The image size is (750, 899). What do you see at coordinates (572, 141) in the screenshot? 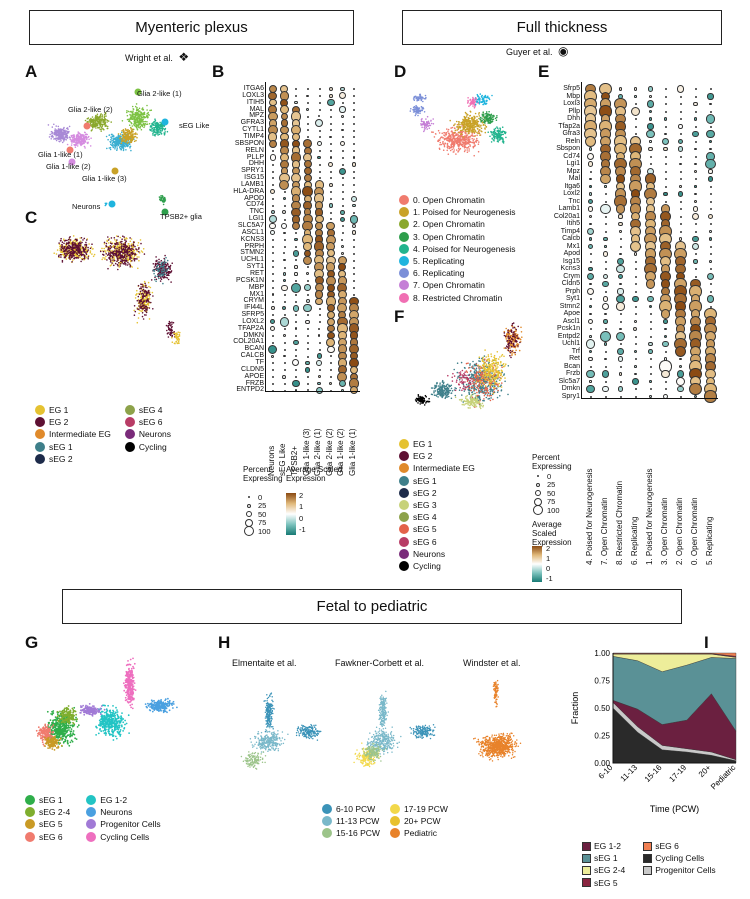
I see `gene-label: Reln` at bounding box center [572, 141].